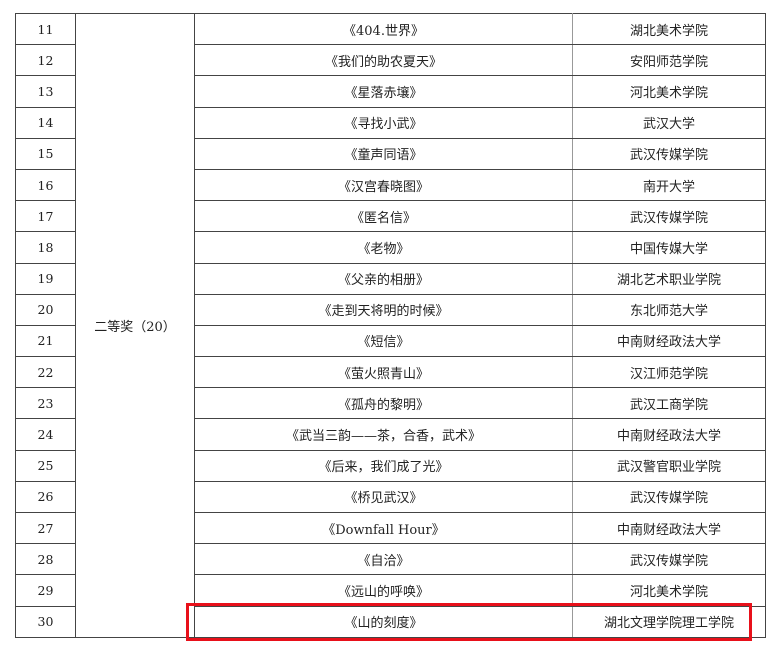 The image size is (776, 650). I want to click on award-group-cell: 二等奖（20）, so click(135, 325).